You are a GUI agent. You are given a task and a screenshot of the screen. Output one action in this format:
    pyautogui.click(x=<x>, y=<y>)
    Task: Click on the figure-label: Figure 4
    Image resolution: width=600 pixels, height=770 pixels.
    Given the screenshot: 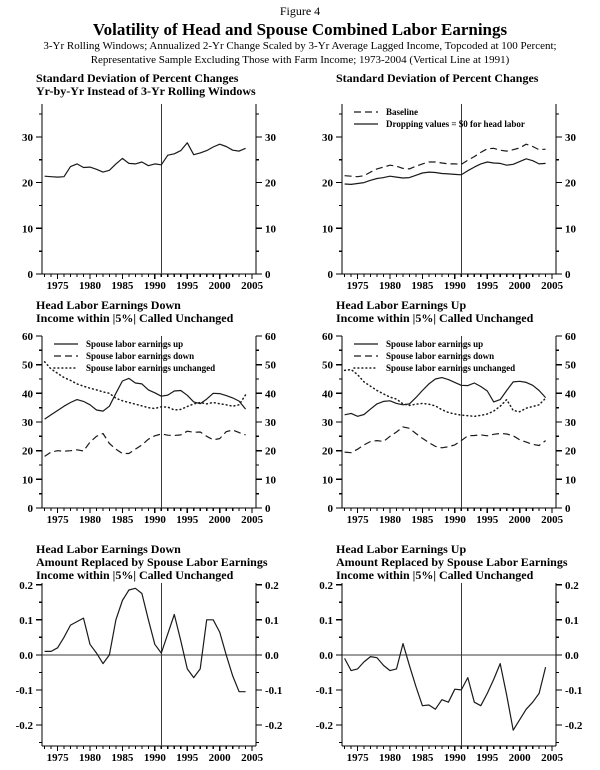 What is the action you would take?
    pyautogui.click(x=300, y=11)
    